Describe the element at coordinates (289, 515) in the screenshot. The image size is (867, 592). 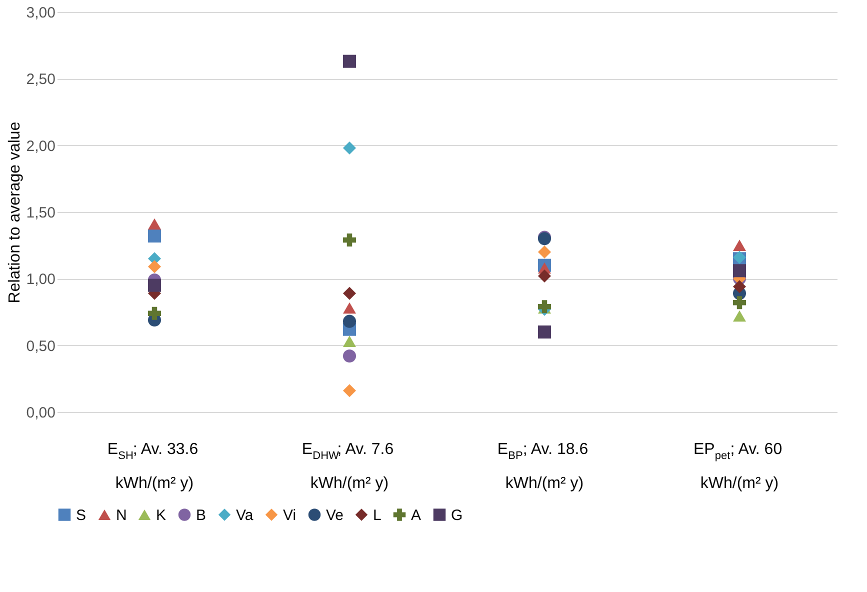
I see `legend-label: Vi` at that location.